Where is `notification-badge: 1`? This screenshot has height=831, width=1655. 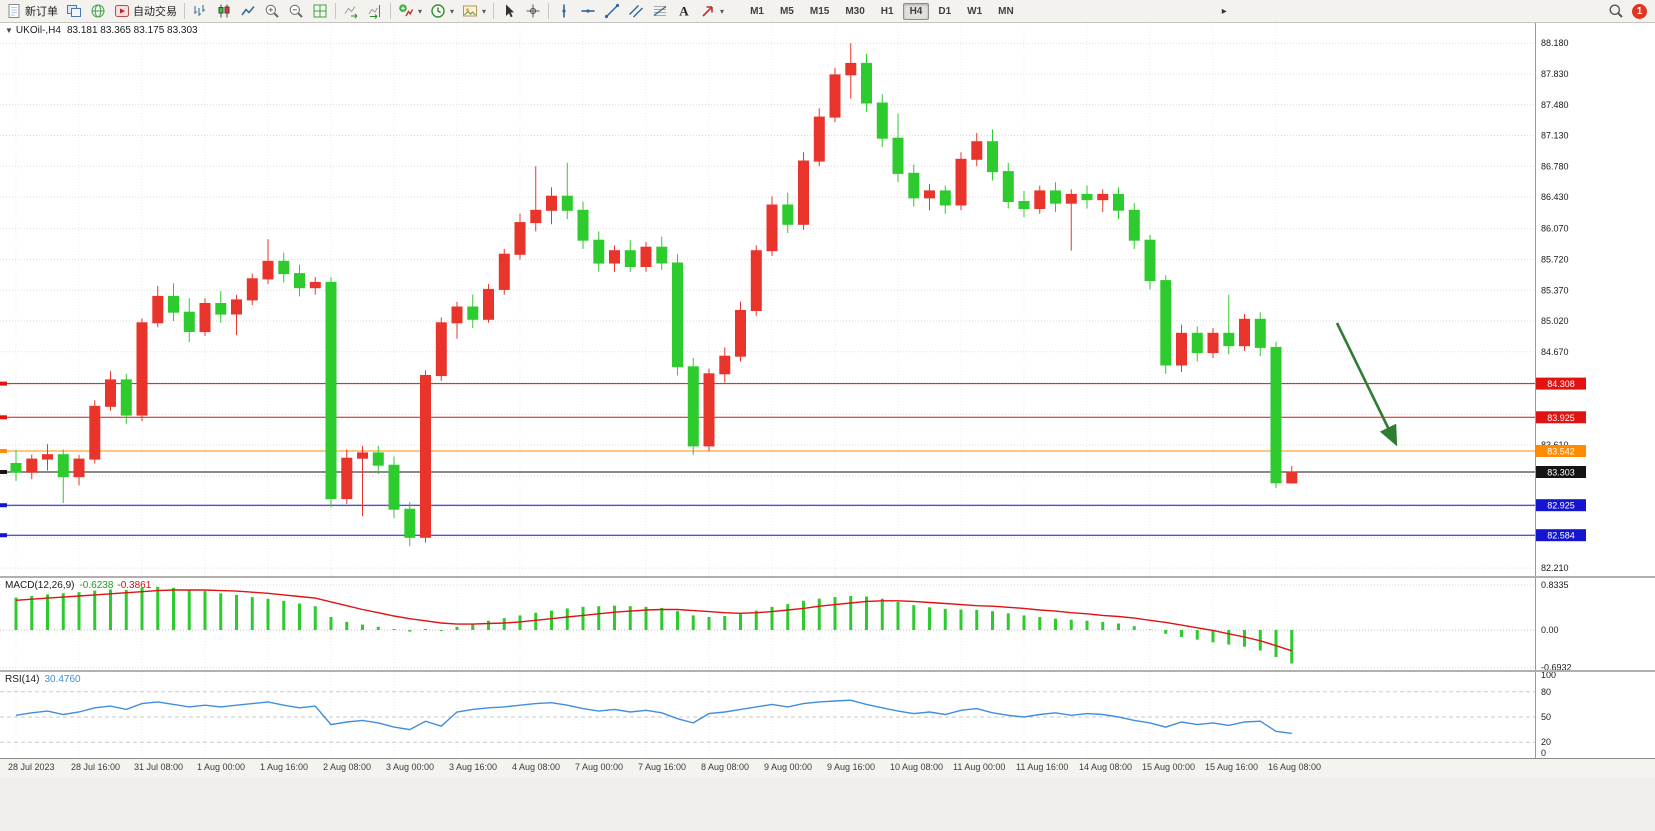 notification-badge: 1 is located at coordinates (1639, 11).